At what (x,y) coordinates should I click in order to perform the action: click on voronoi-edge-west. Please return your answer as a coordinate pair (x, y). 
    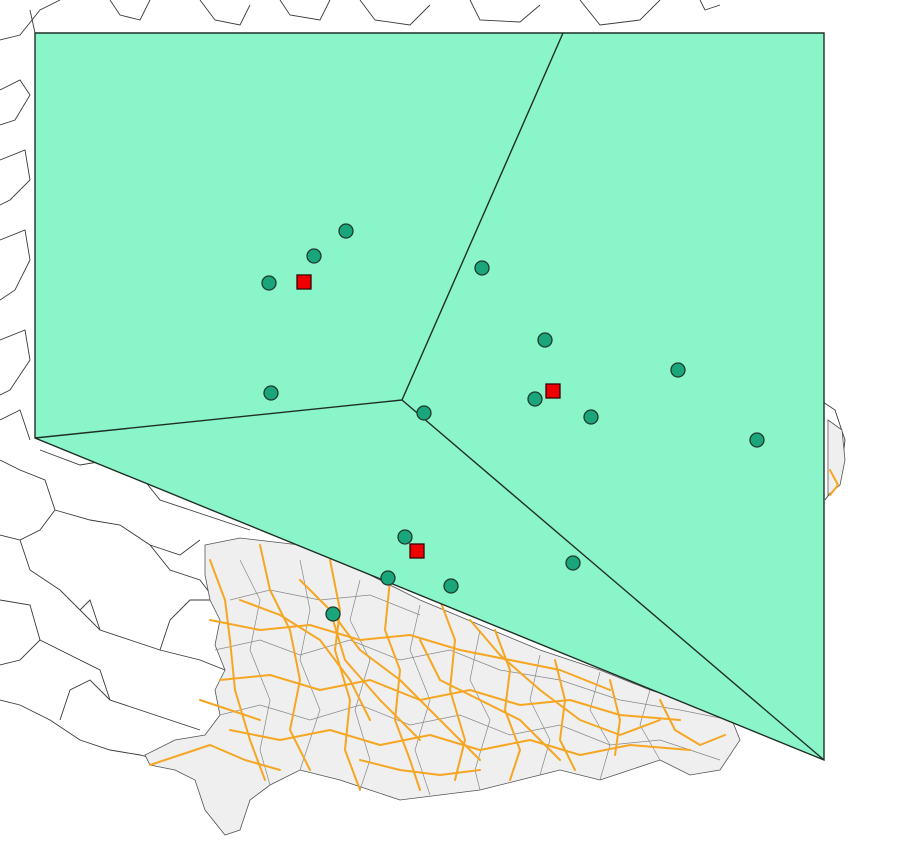
    Looking at the image, I should click on (218, 419).